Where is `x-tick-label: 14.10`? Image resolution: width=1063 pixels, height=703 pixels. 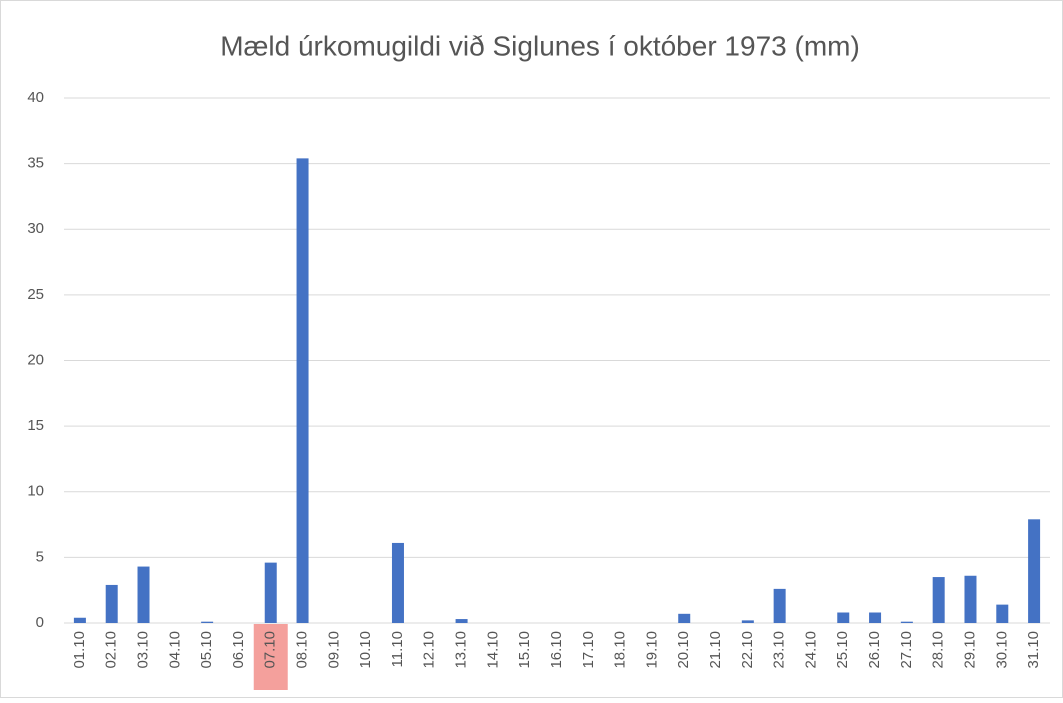 x-tick-label: 14.10 is located at coordinates (492, 650).